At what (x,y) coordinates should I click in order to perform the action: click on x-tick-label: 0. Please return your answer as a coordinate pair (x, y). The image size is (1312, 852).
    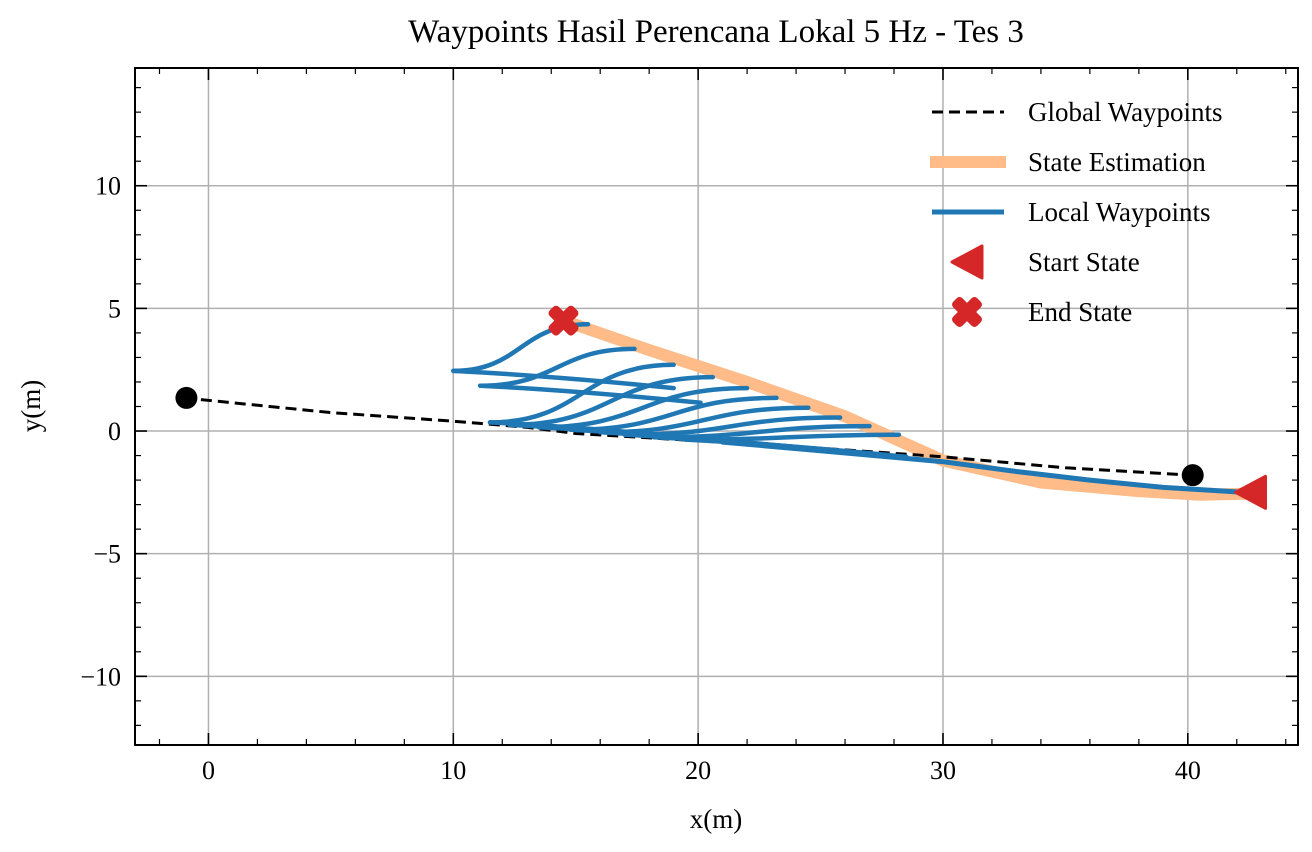
    Looking at the image, I should click on (208, 770).